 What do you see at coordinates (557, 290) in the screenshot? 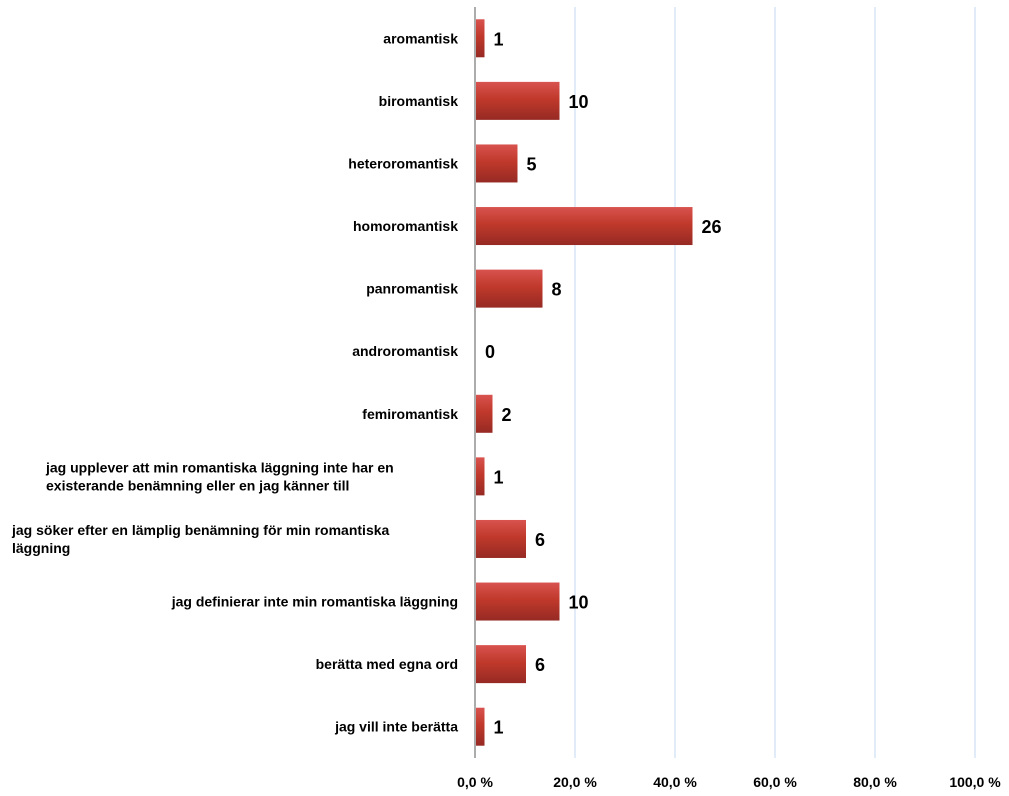
I see `data-label: 8` at bounding box center [557, 290].